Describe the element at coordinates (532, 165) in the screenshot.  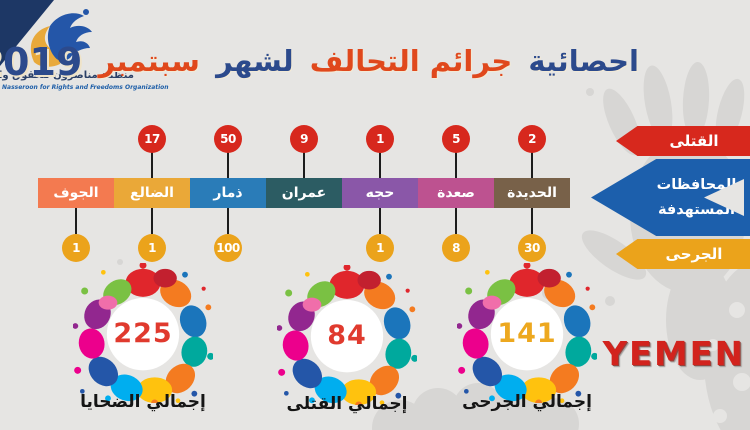
I see `stem-killed-hodeidah` at that location.